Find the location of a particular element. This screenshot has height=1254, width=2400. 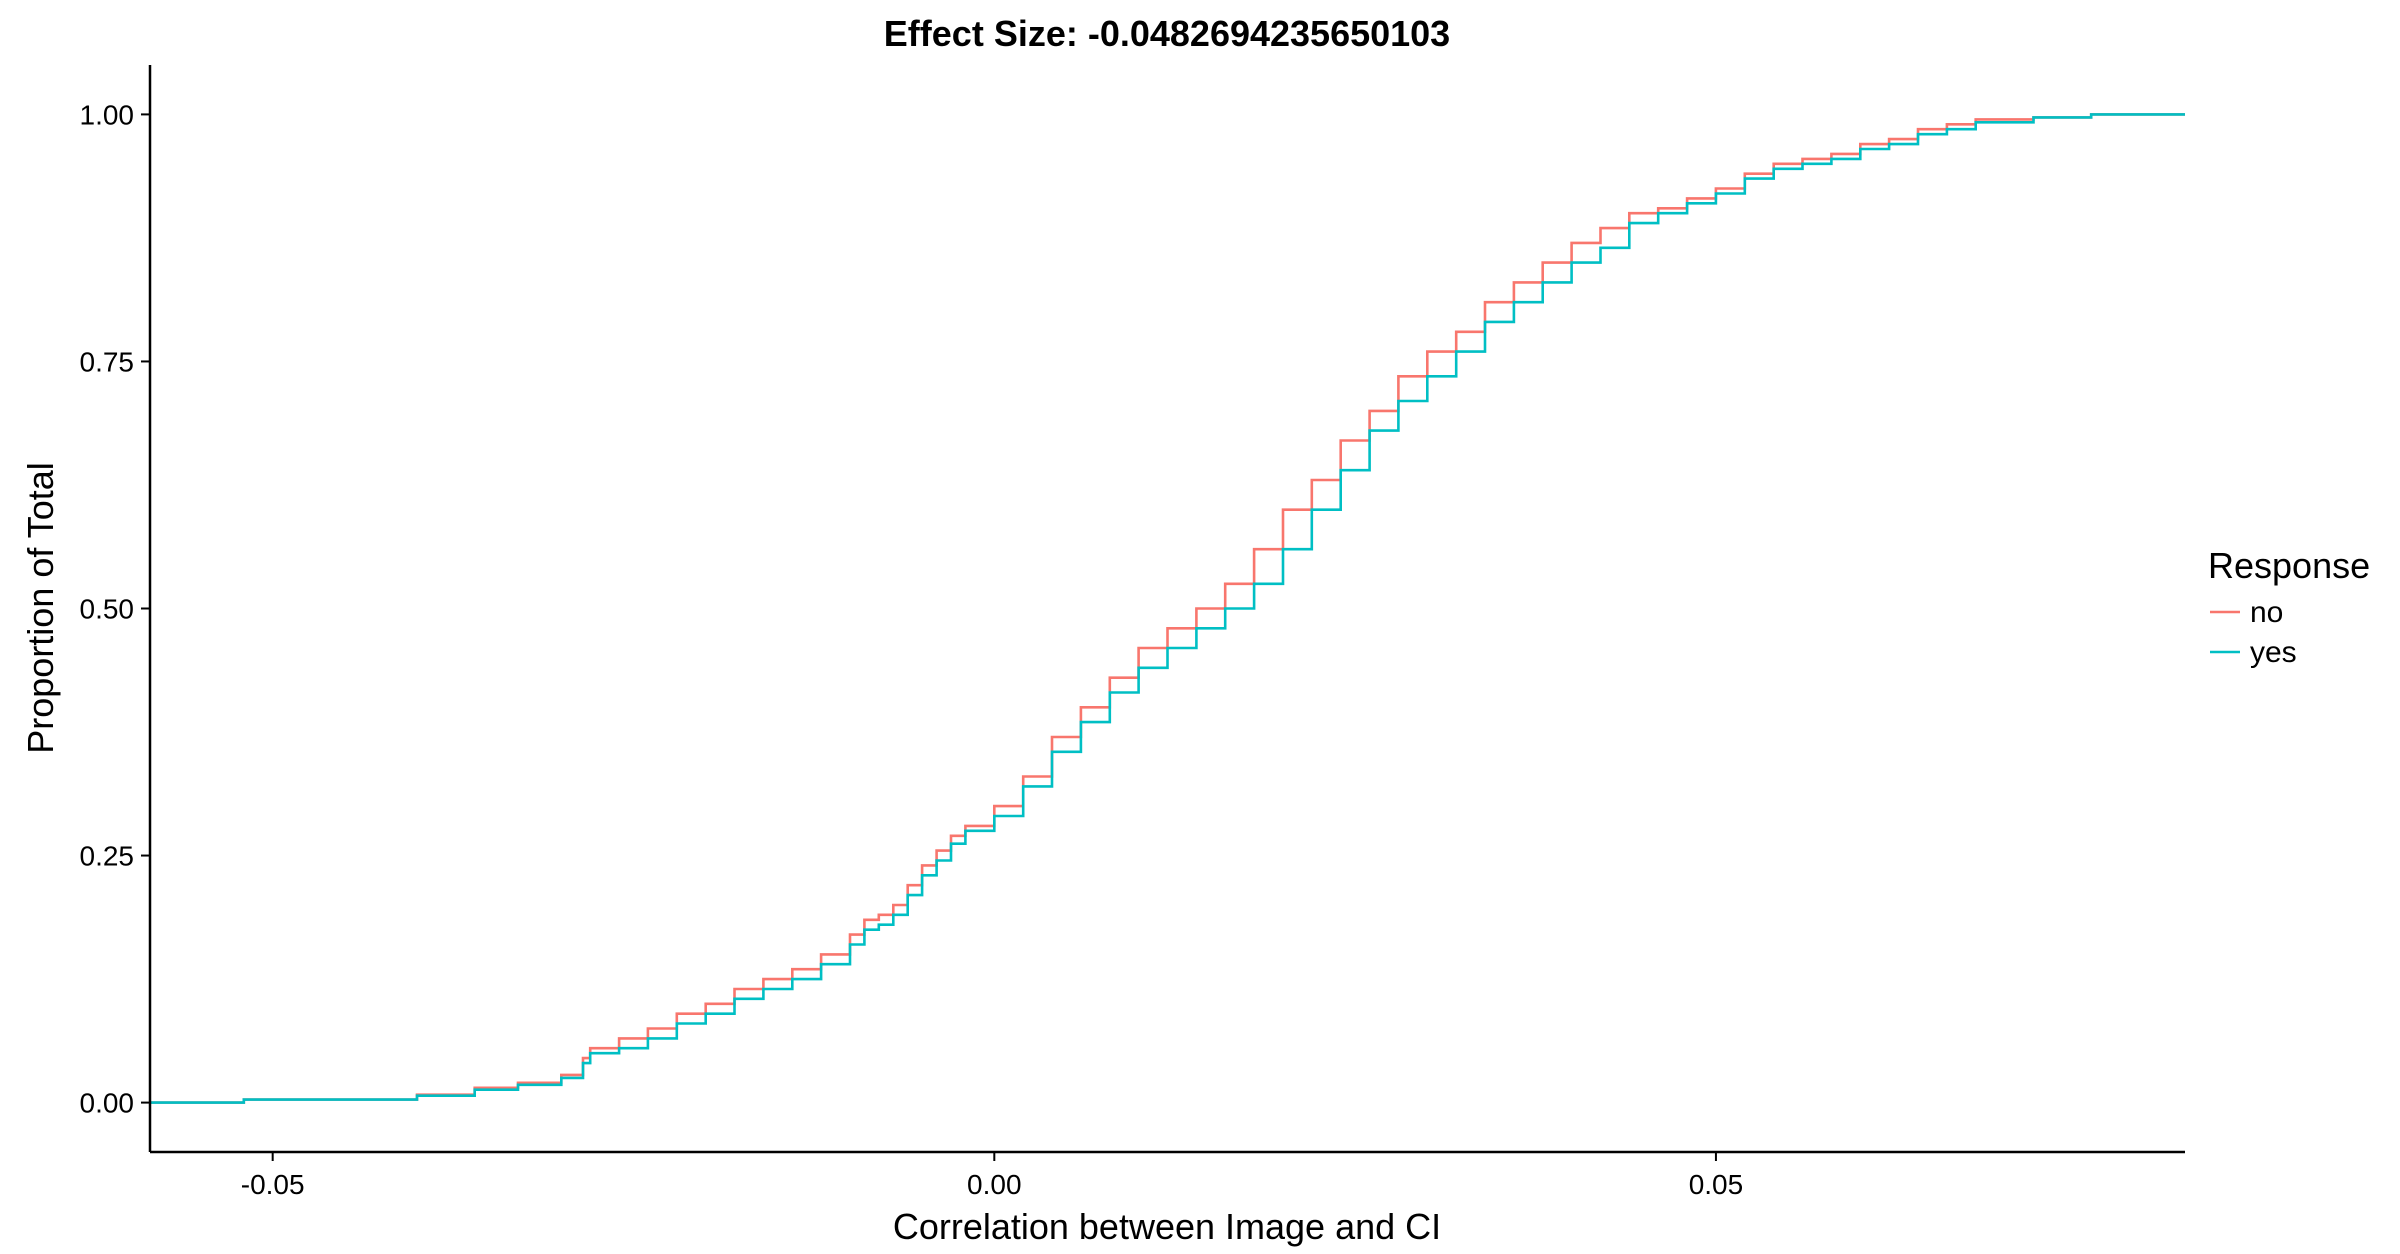

legend: Response no yes is located at coordinates (2289, 607).